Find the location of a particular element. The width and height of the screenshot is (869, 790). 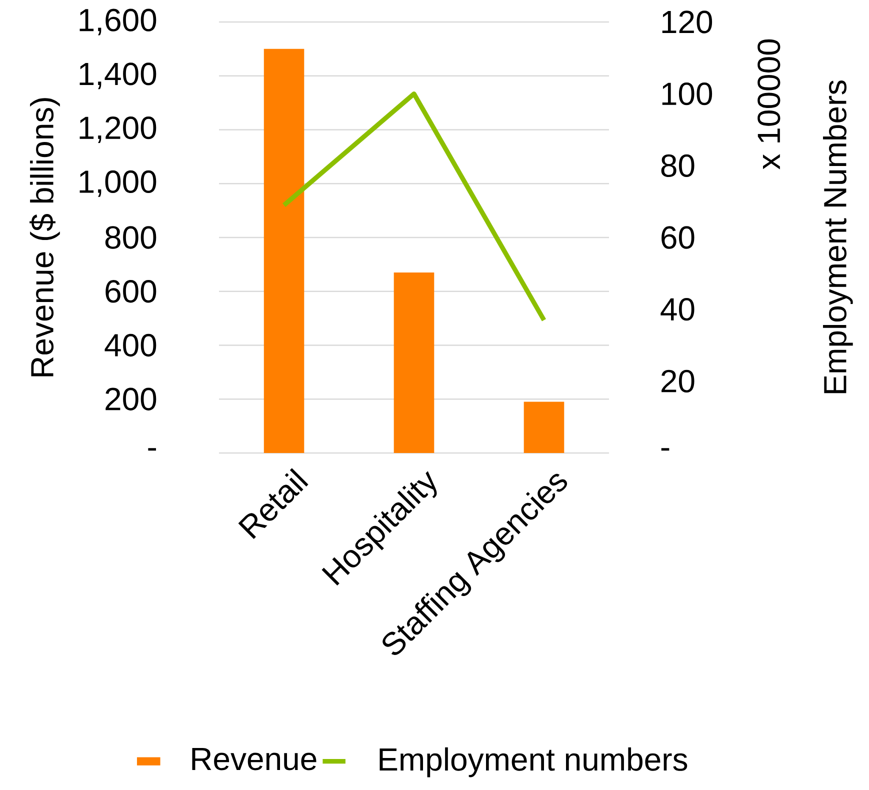

y2-tick-label: 40 is located at coordinates (677, 309).